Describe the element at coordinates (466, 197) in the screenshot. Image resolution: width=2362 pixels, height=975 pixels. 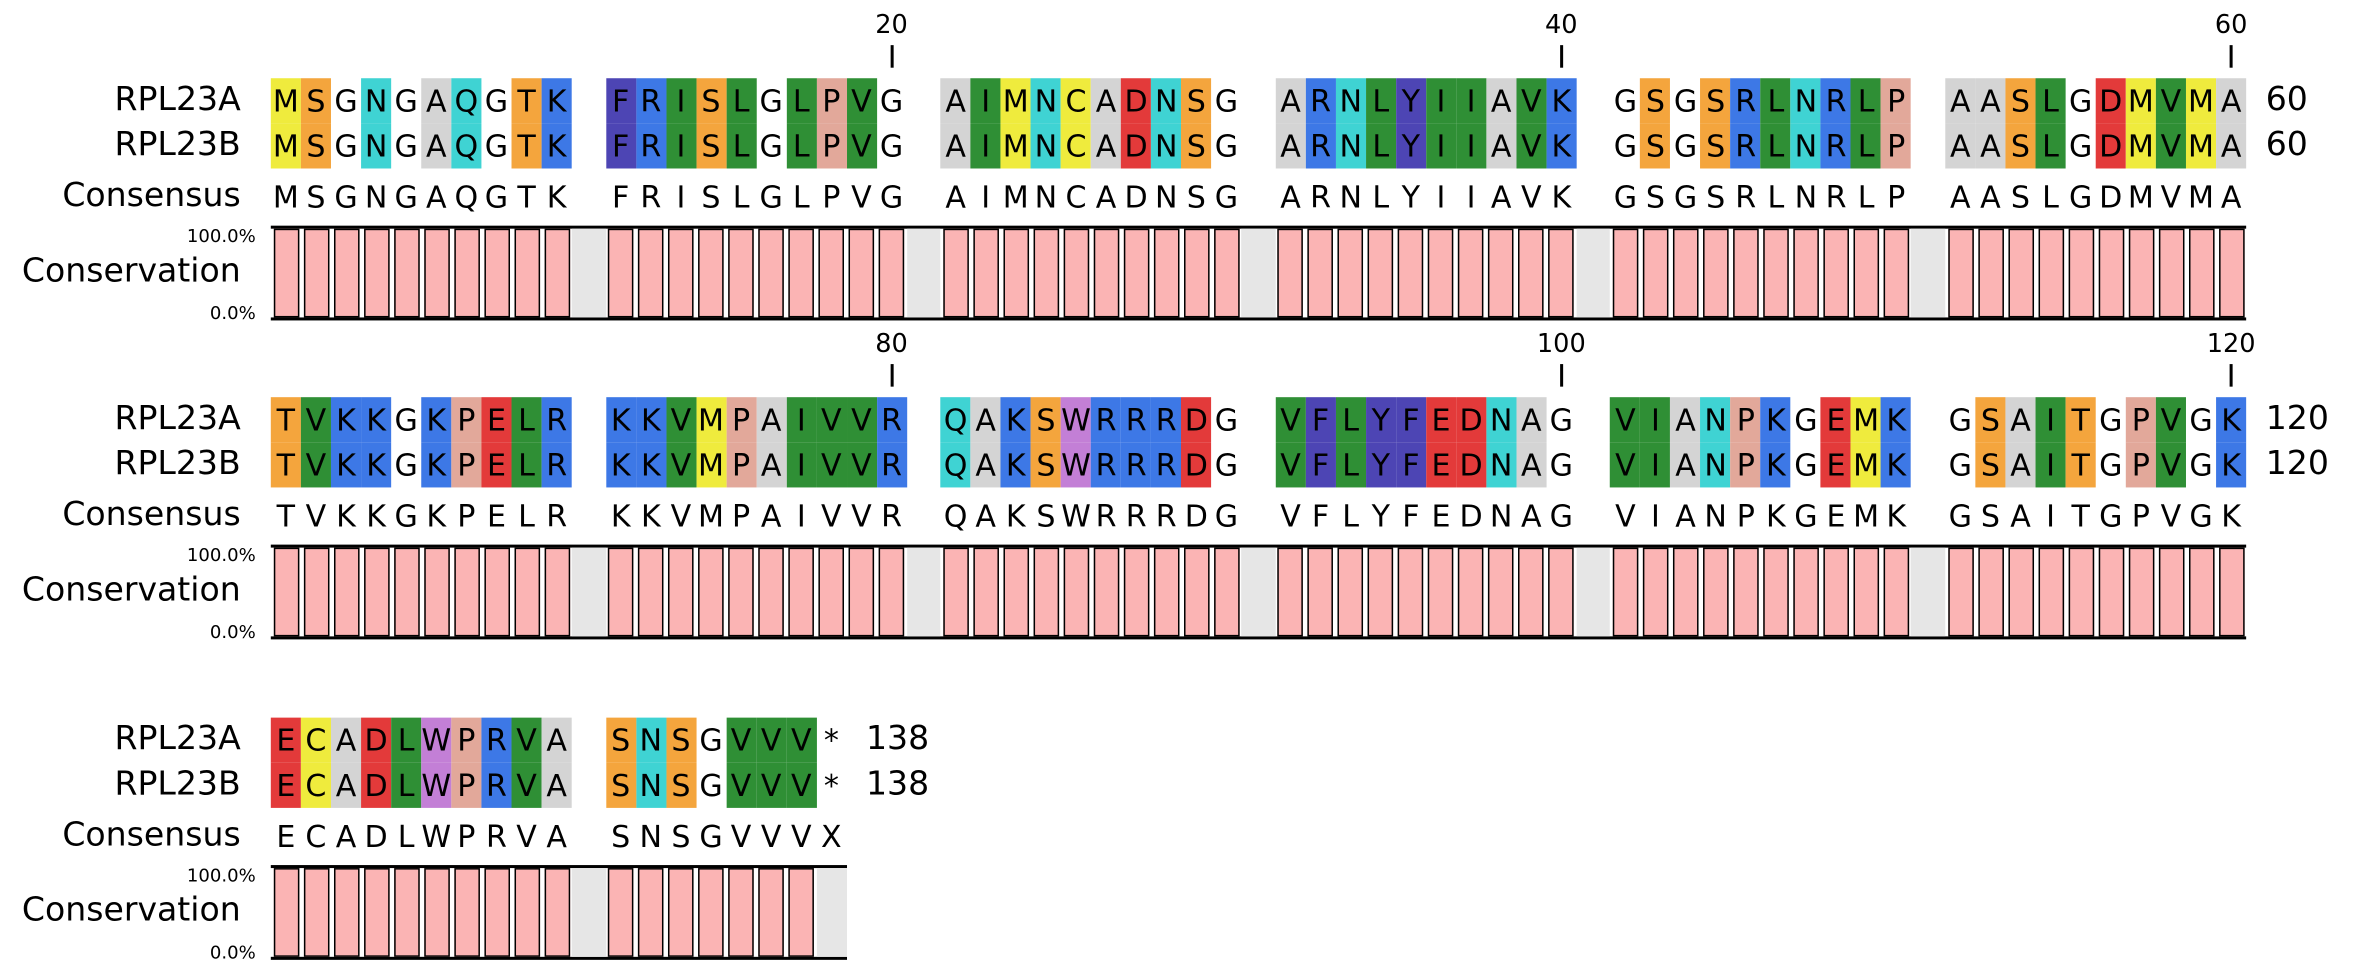
I see `consensus-residue: Q` at that location.